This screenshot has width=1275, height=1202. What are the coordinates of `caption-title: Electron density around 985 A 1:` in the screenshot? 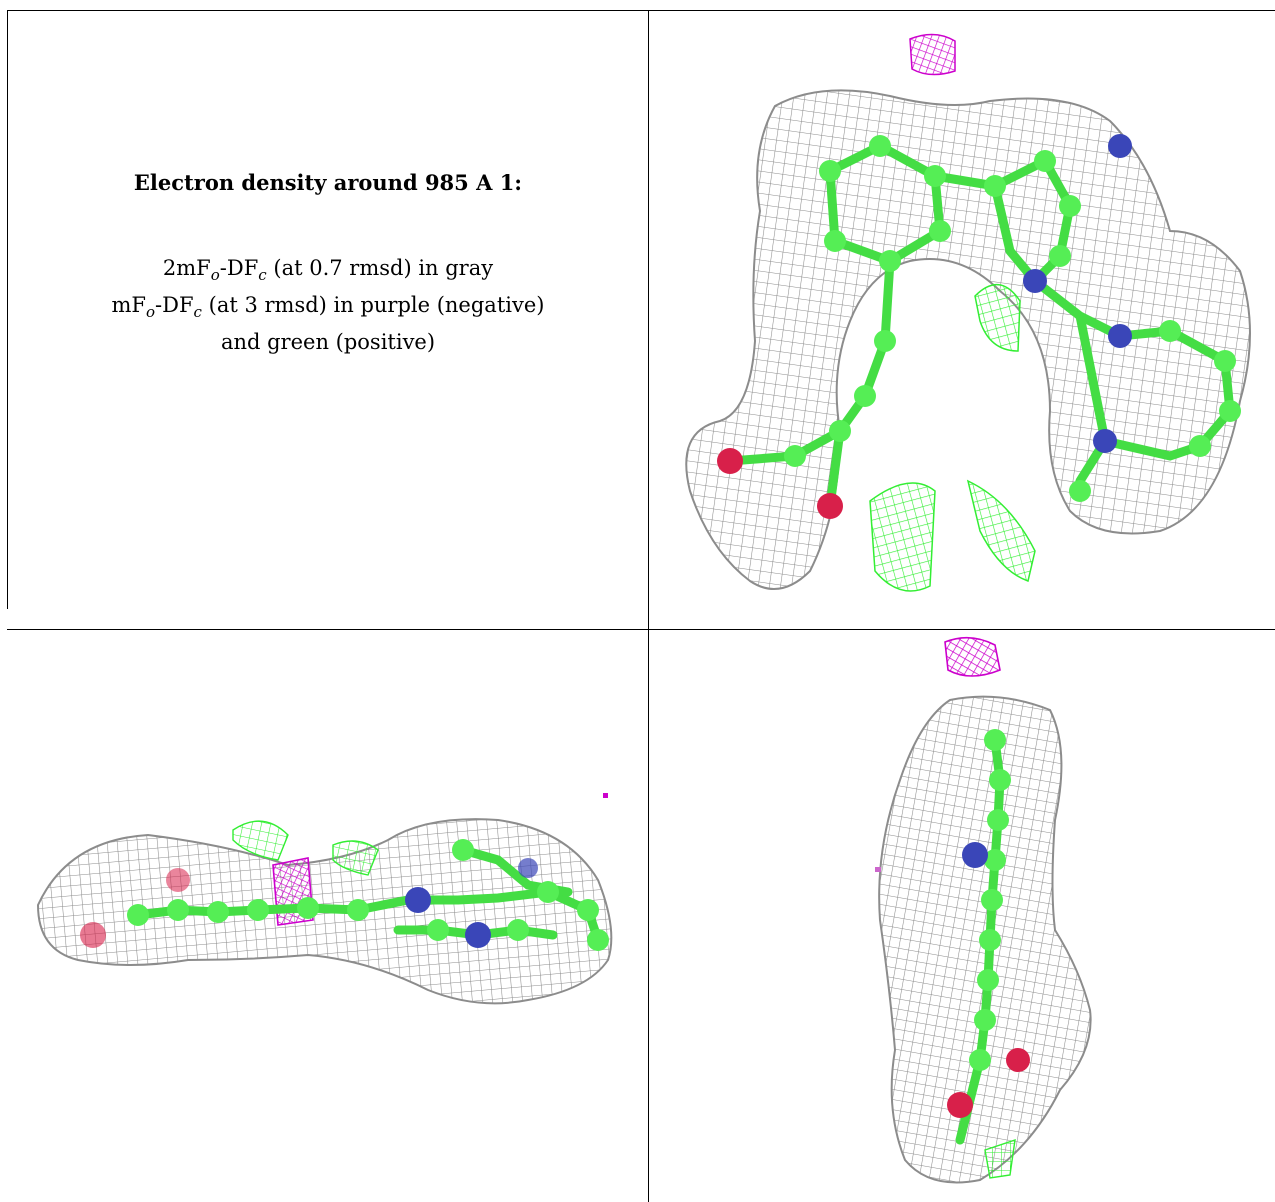 It's located at (328, 182).